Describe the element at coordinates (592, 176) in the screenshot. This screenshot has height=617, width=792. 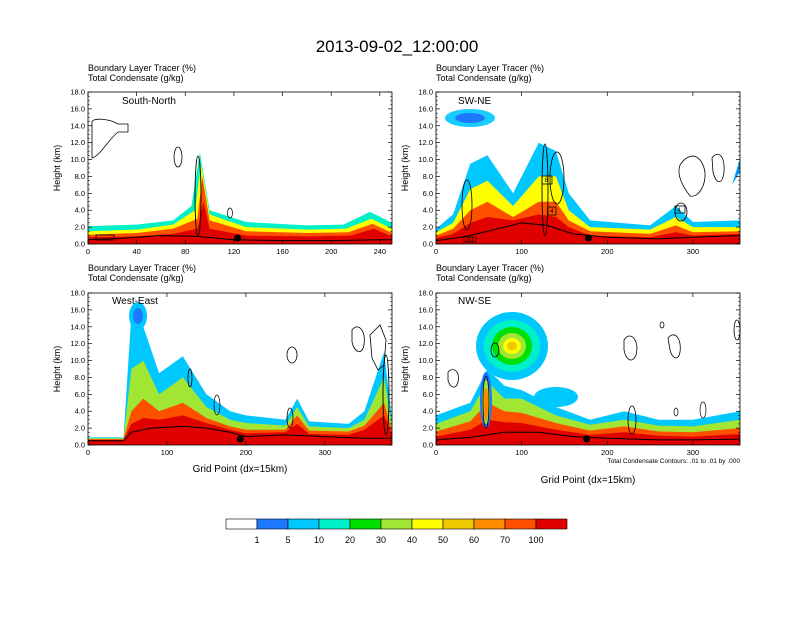
I see `contour-features: 8 4 4 .01` at that location.